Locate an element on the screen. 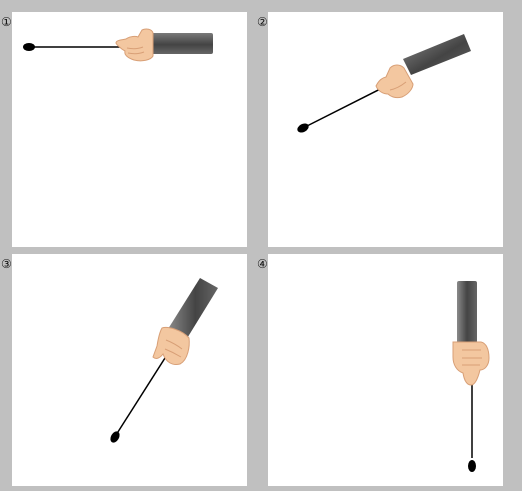 The width and height of the screenshot is (522, 491). panel-label-1: ① is located at coordinates (6, 22).